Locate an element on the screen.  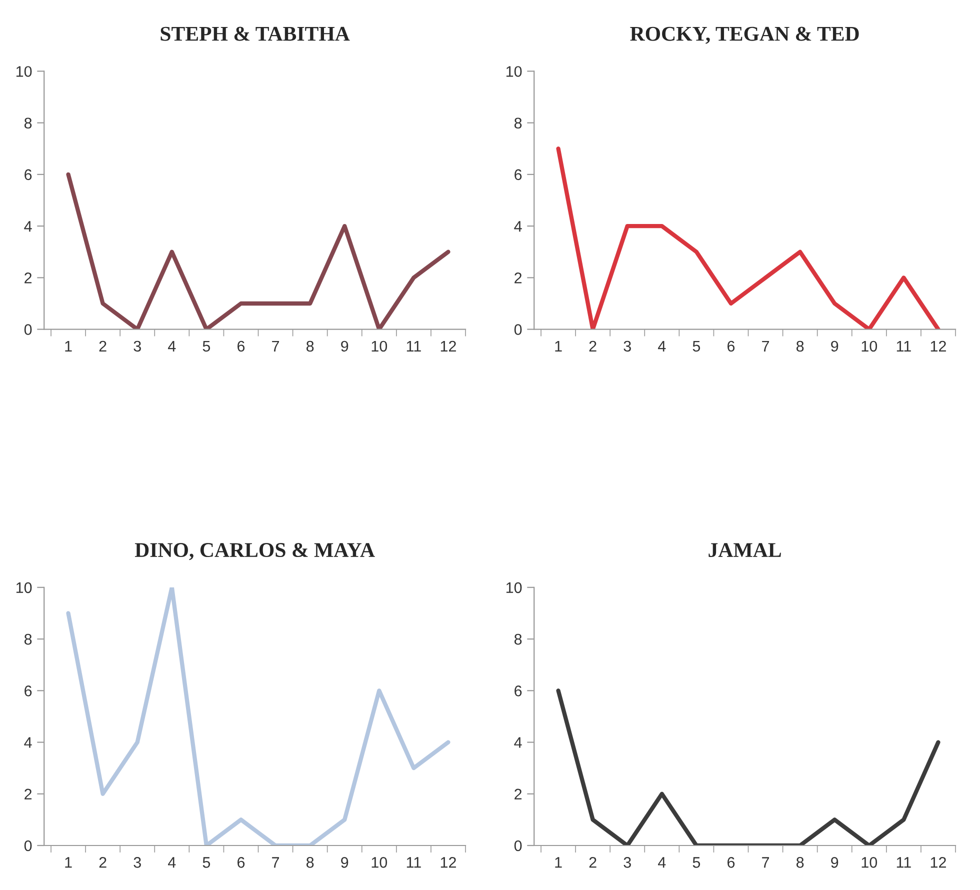
chart-title: JAMAL is located at coordinates (744, 550).